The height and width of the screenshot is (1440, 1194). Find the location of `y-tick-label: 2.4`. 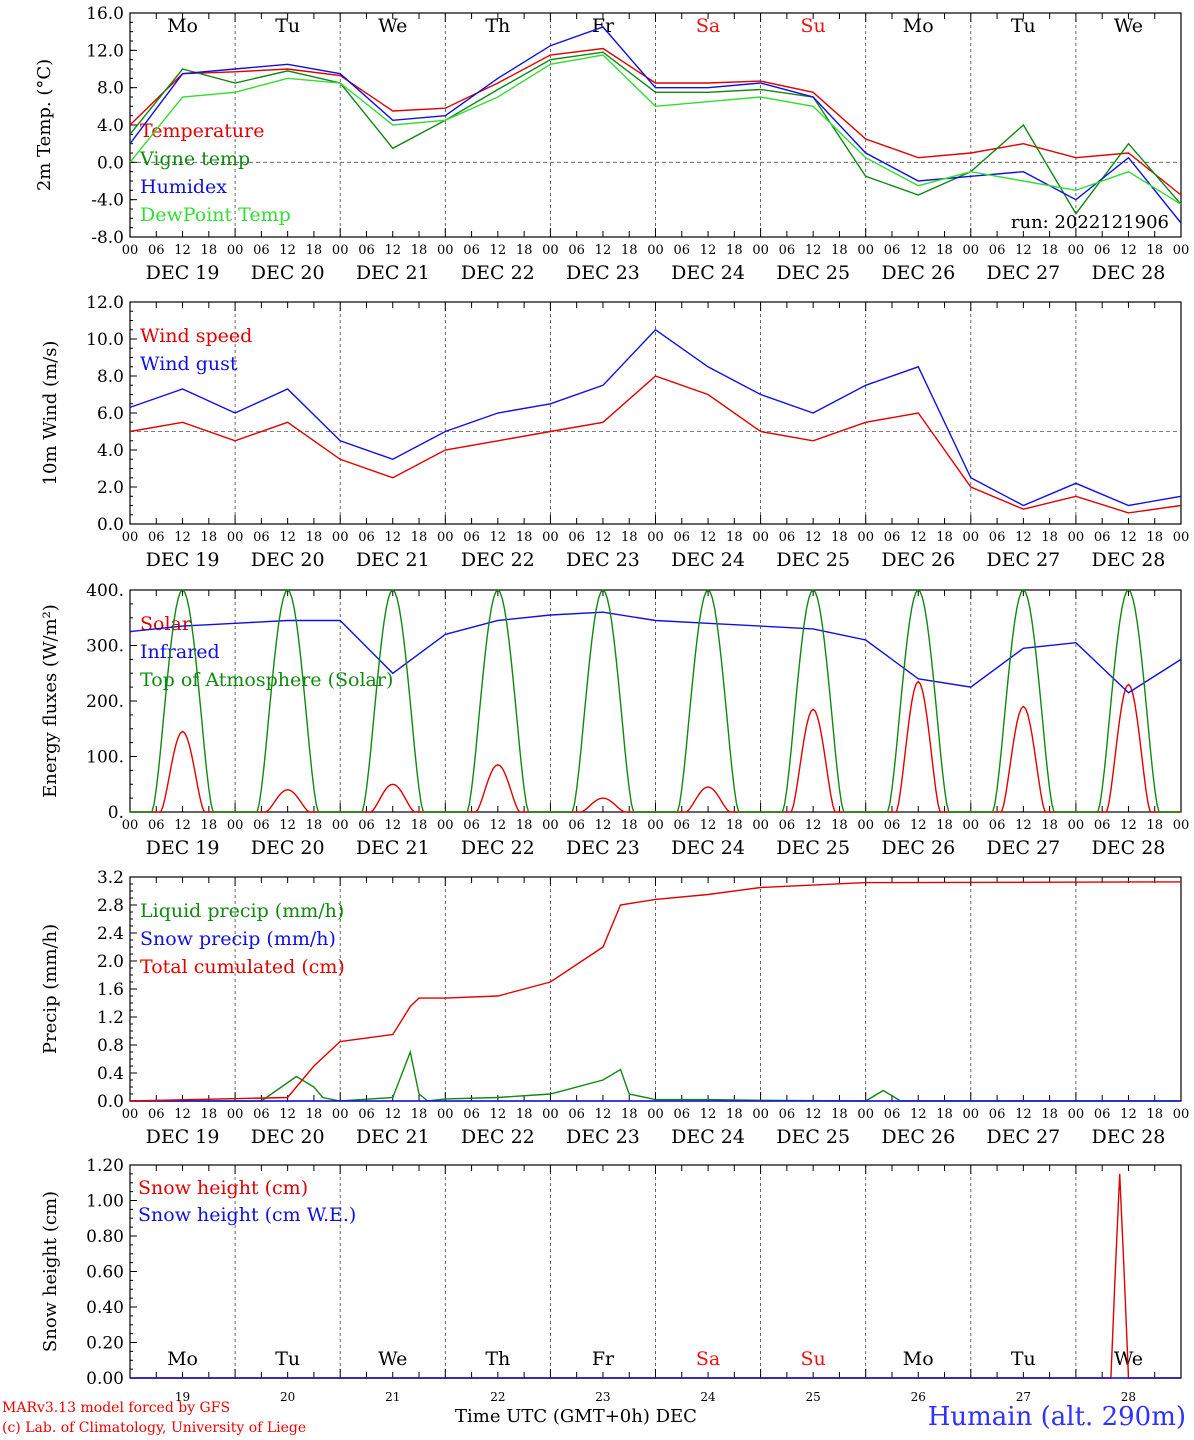

y-tick-label: 2.4 is located at coordinates (110, 934).